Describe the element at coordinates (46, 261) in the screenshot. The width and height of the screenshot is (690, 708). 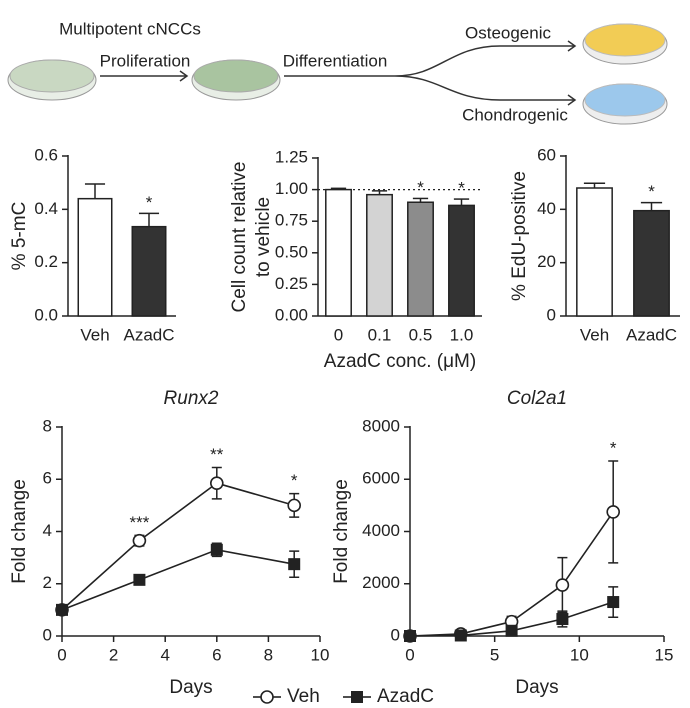
I see `y-tick-label: 0.2` at that location.